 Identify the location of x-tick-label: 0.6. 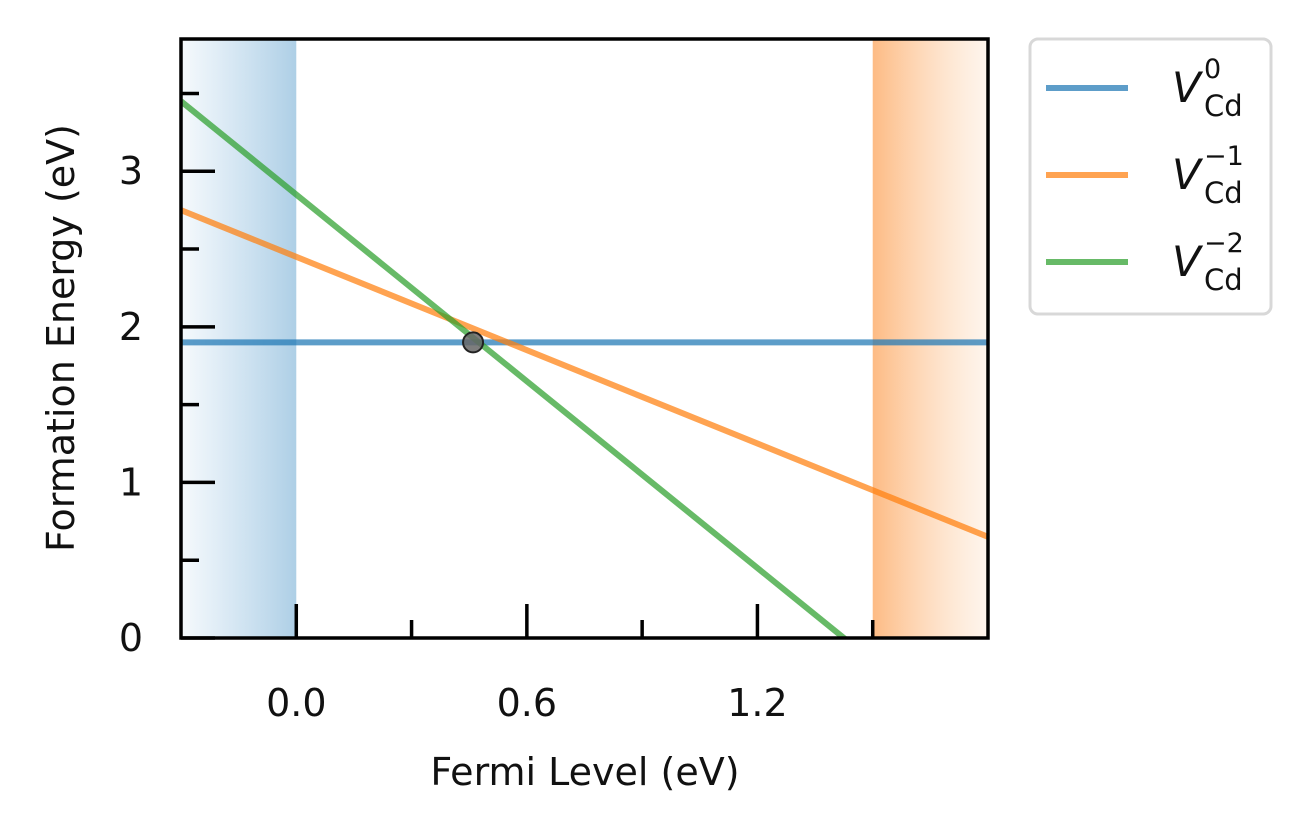
(527, 703).